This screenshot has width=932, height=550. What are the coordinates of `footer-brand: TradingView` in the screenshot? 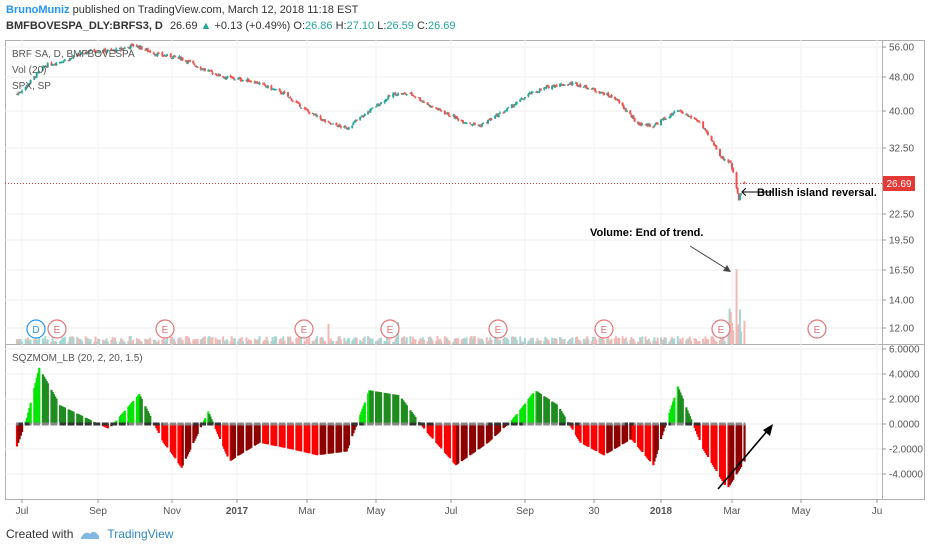 It's located at (140, 534).